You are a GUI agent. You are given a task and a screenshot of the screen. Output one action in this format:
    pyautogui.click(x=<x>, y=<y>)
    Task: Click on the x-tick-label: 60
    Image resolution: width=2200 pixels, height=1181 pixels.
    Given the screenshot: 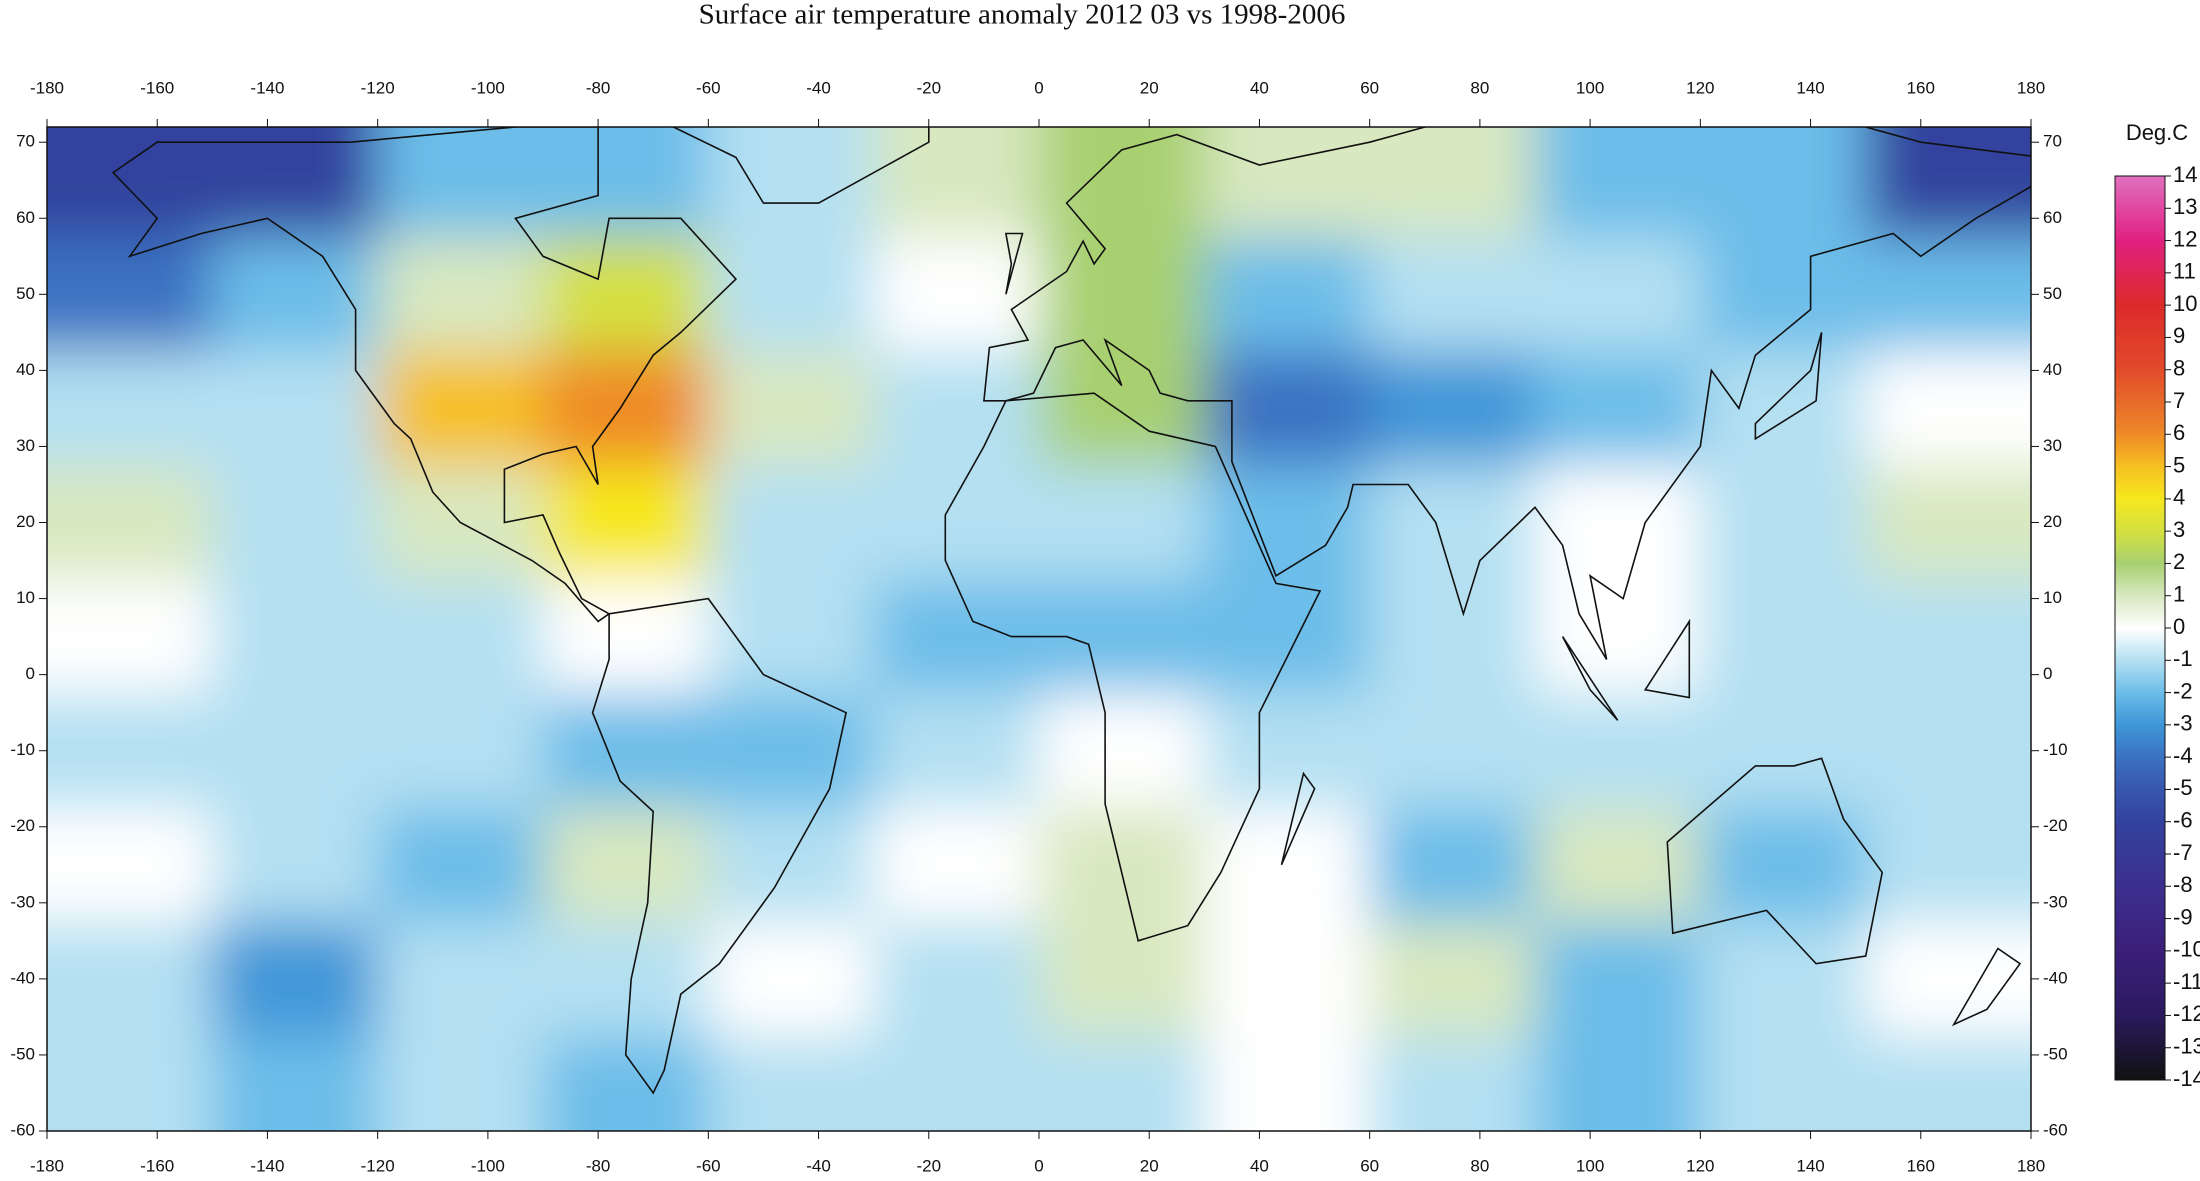 What is the action you would take?
    pyautogui.click(x=1369, y=1165)
    